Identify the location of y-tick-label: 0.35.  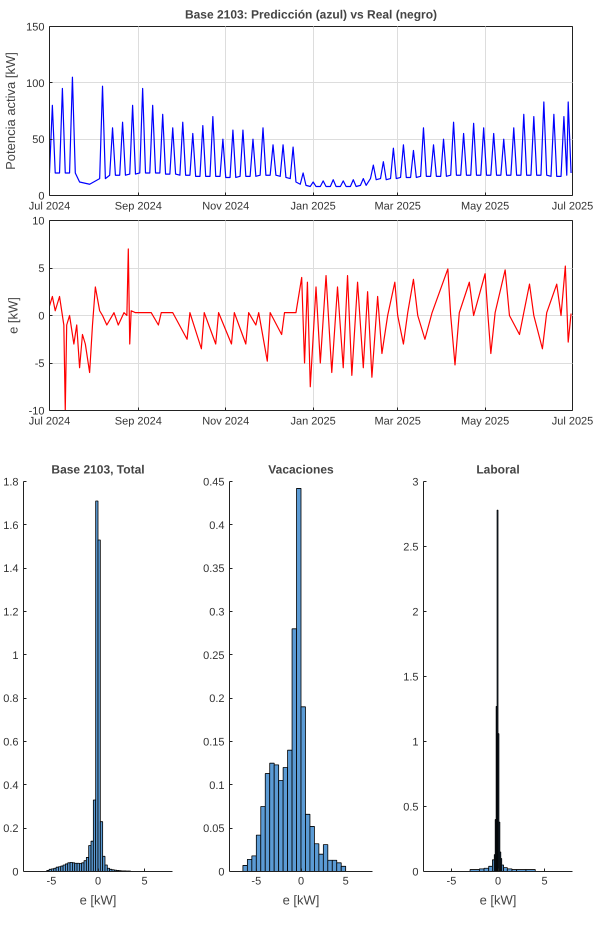
(214, 569).